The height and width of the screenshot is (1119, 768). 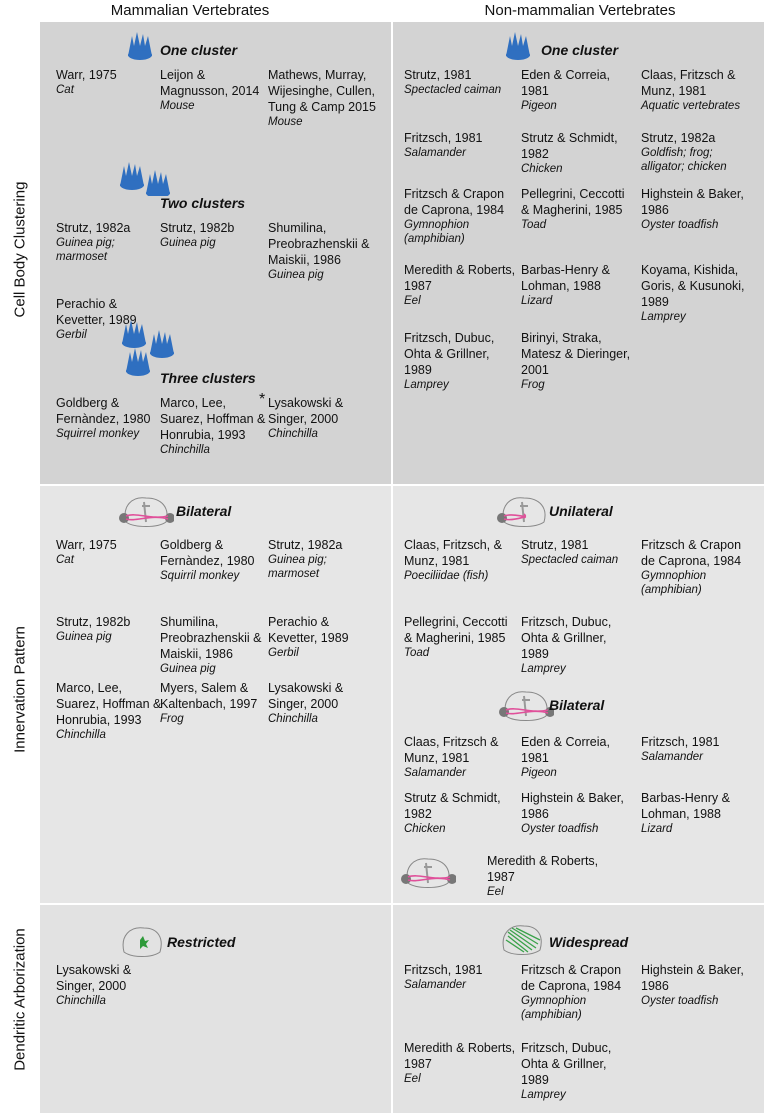 I want to click on citation: Claas, Fritzsch, & Munz, 1981, so click(x=453, y=553).